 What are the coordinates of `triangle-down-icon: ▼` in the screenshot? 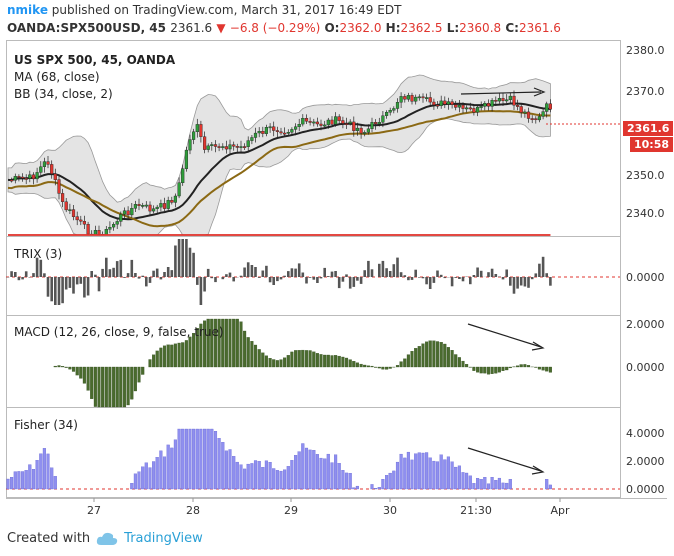 It's located at (221, 28).